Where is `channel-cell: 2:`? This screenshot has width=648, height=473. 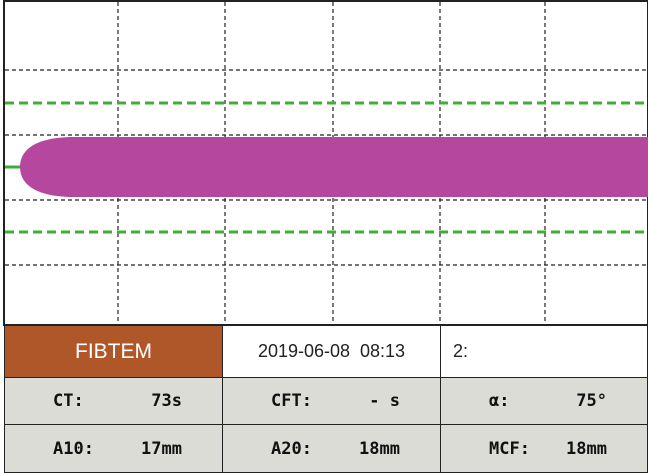
channel-cell: 2: is located at coordinates (544, 351).